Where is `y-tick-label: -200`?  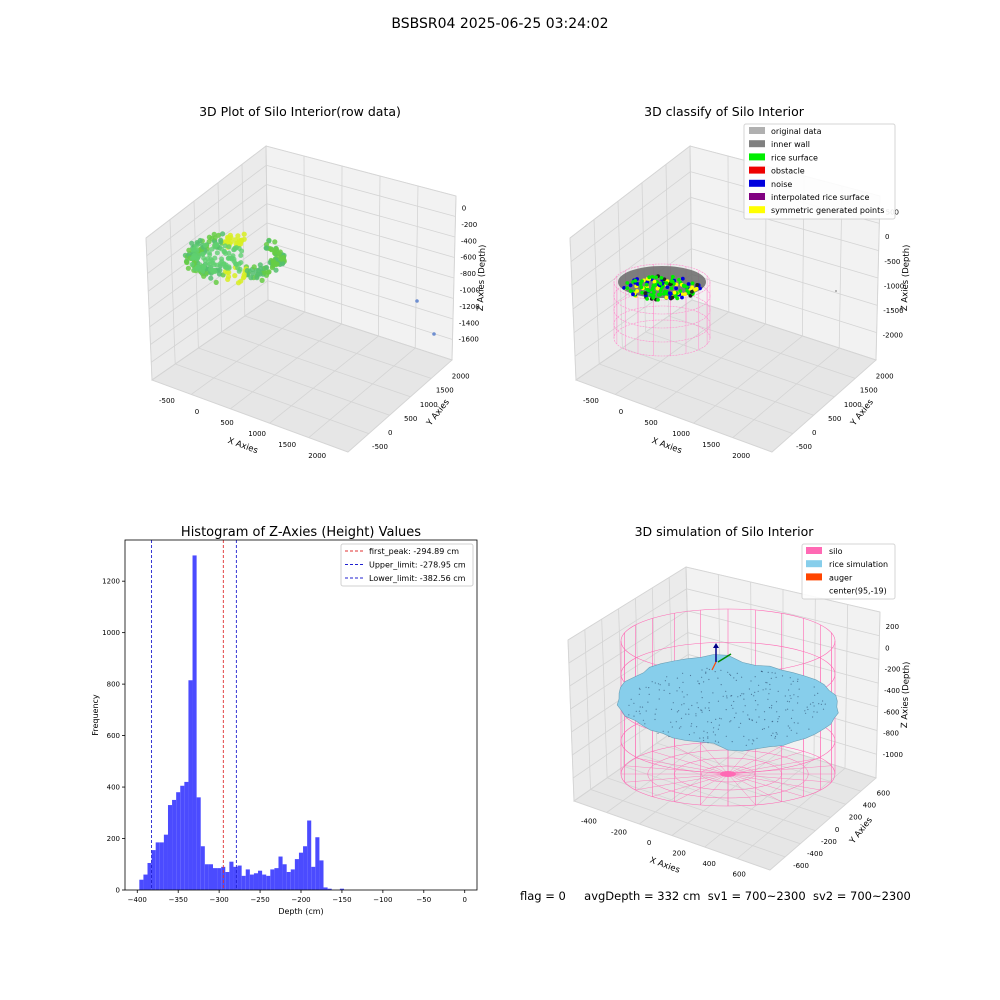 y-tick-label: -200 is located at coordinates (829, 842).